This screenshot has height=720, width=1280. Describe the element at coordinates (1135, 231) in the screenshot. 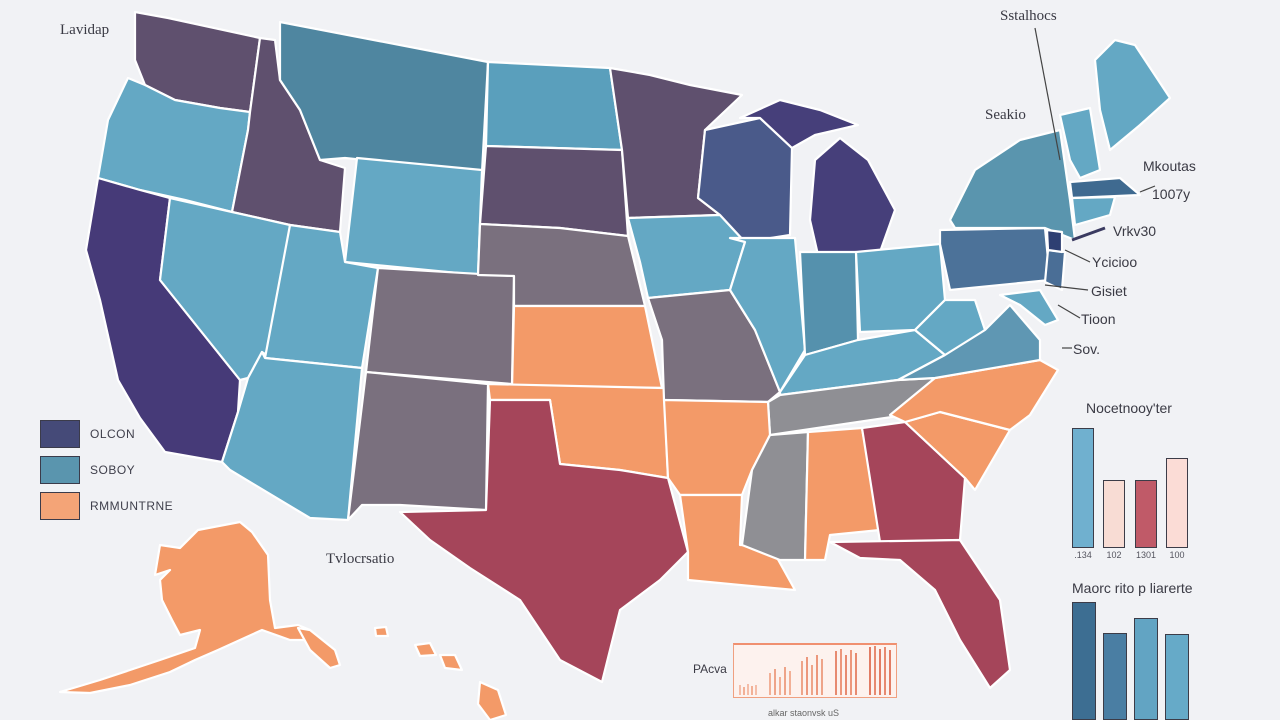

I see `label-ne-3: Vrkv30` at that location.